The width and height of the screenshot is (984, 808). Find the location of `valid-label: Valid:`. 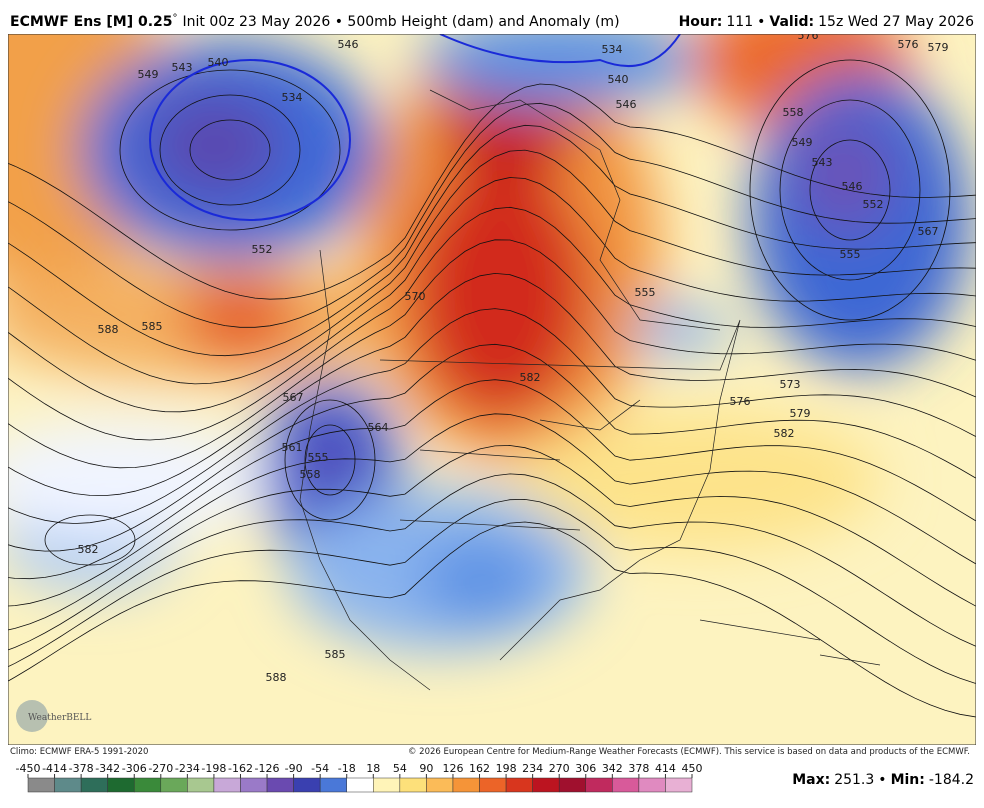

valid-label: Valid: is located at coordinates (791, 22).